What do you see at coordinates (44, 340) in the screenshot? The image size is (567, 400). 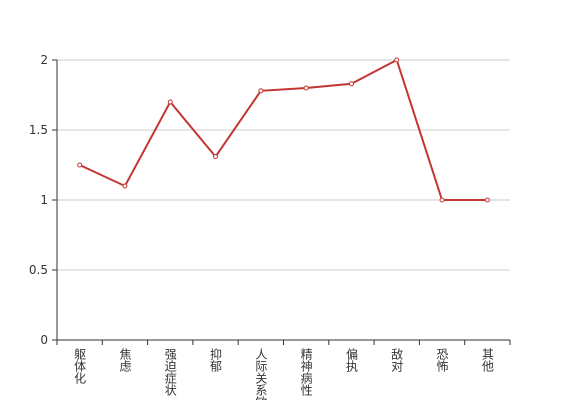 I see `y-tick-label: 0` at bounding box center [44, 340].